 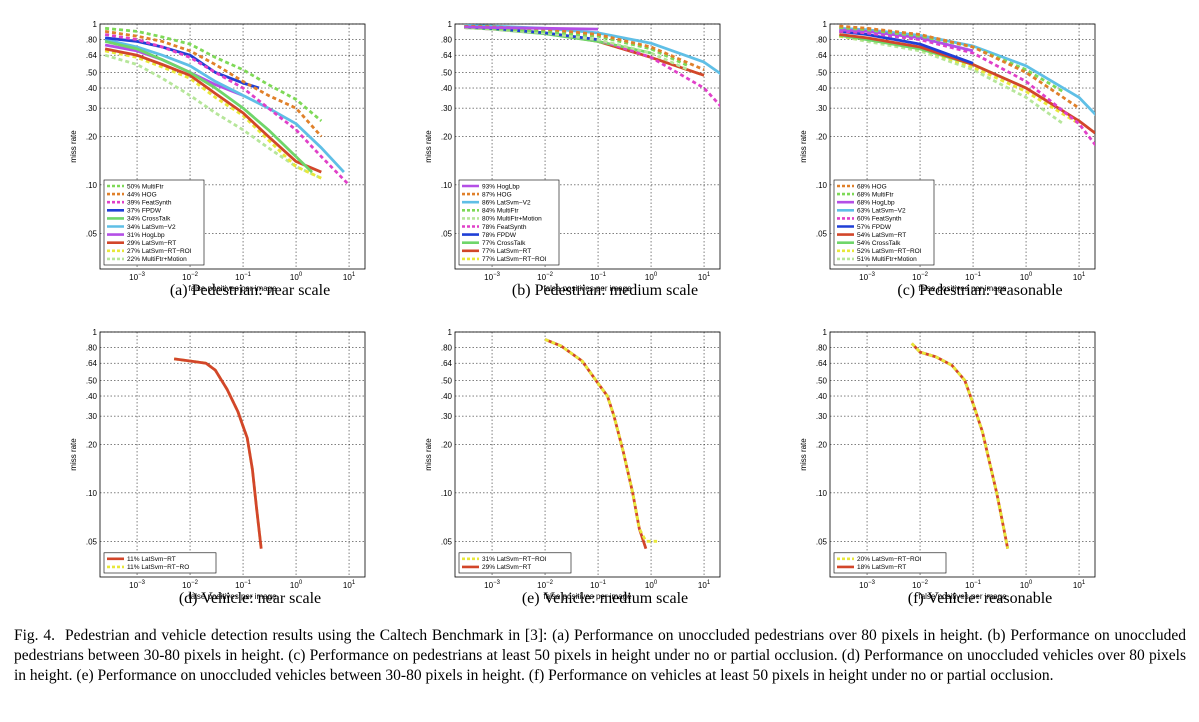 What do you see at coordinates (822, 396) in the screenshot?
I see `y-tick-label: .40` at bounding box center [822, 396].